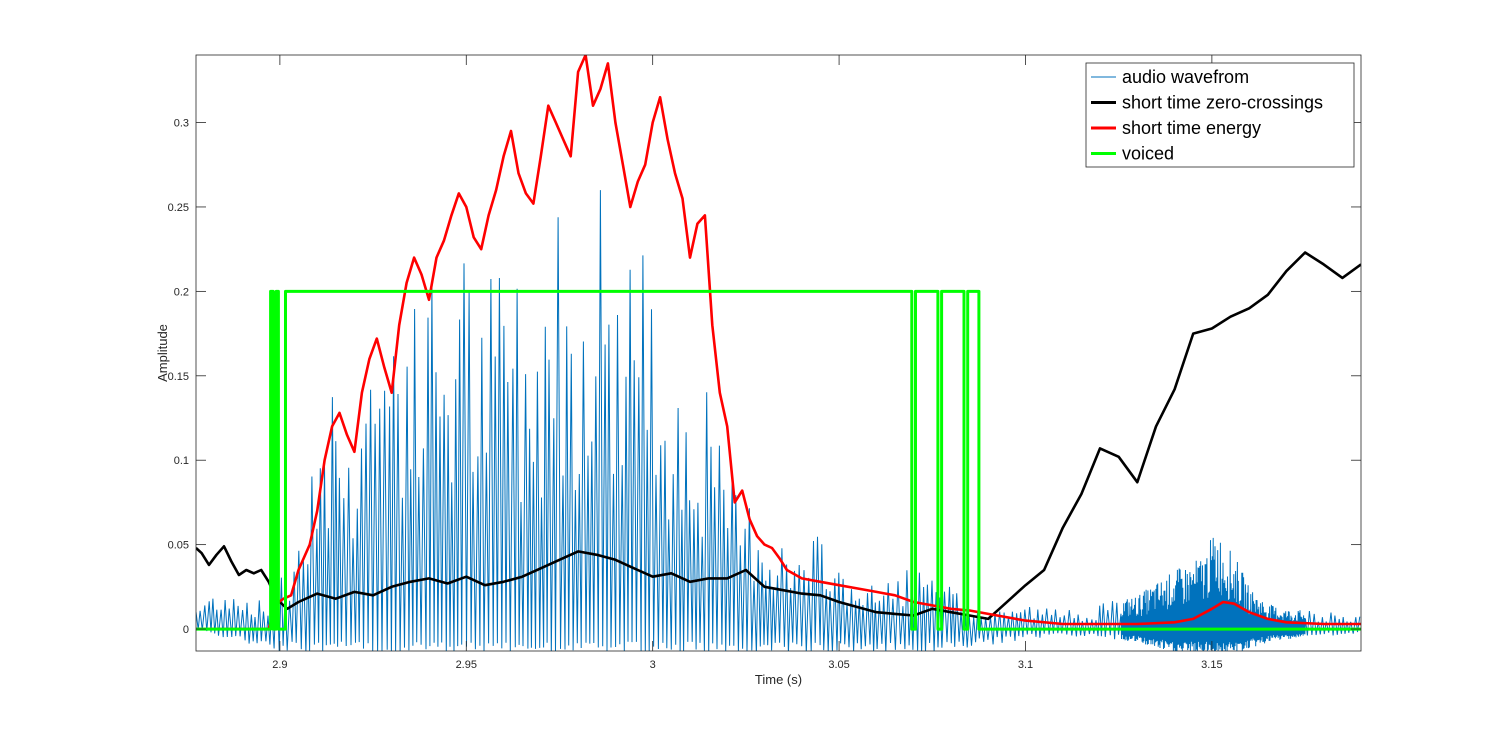 The width and height of the screenshot is (1505, 733). Describe the element at coordinates (279, 665) in the screenshot. I see `x-tick-label: 2.9` at that location.